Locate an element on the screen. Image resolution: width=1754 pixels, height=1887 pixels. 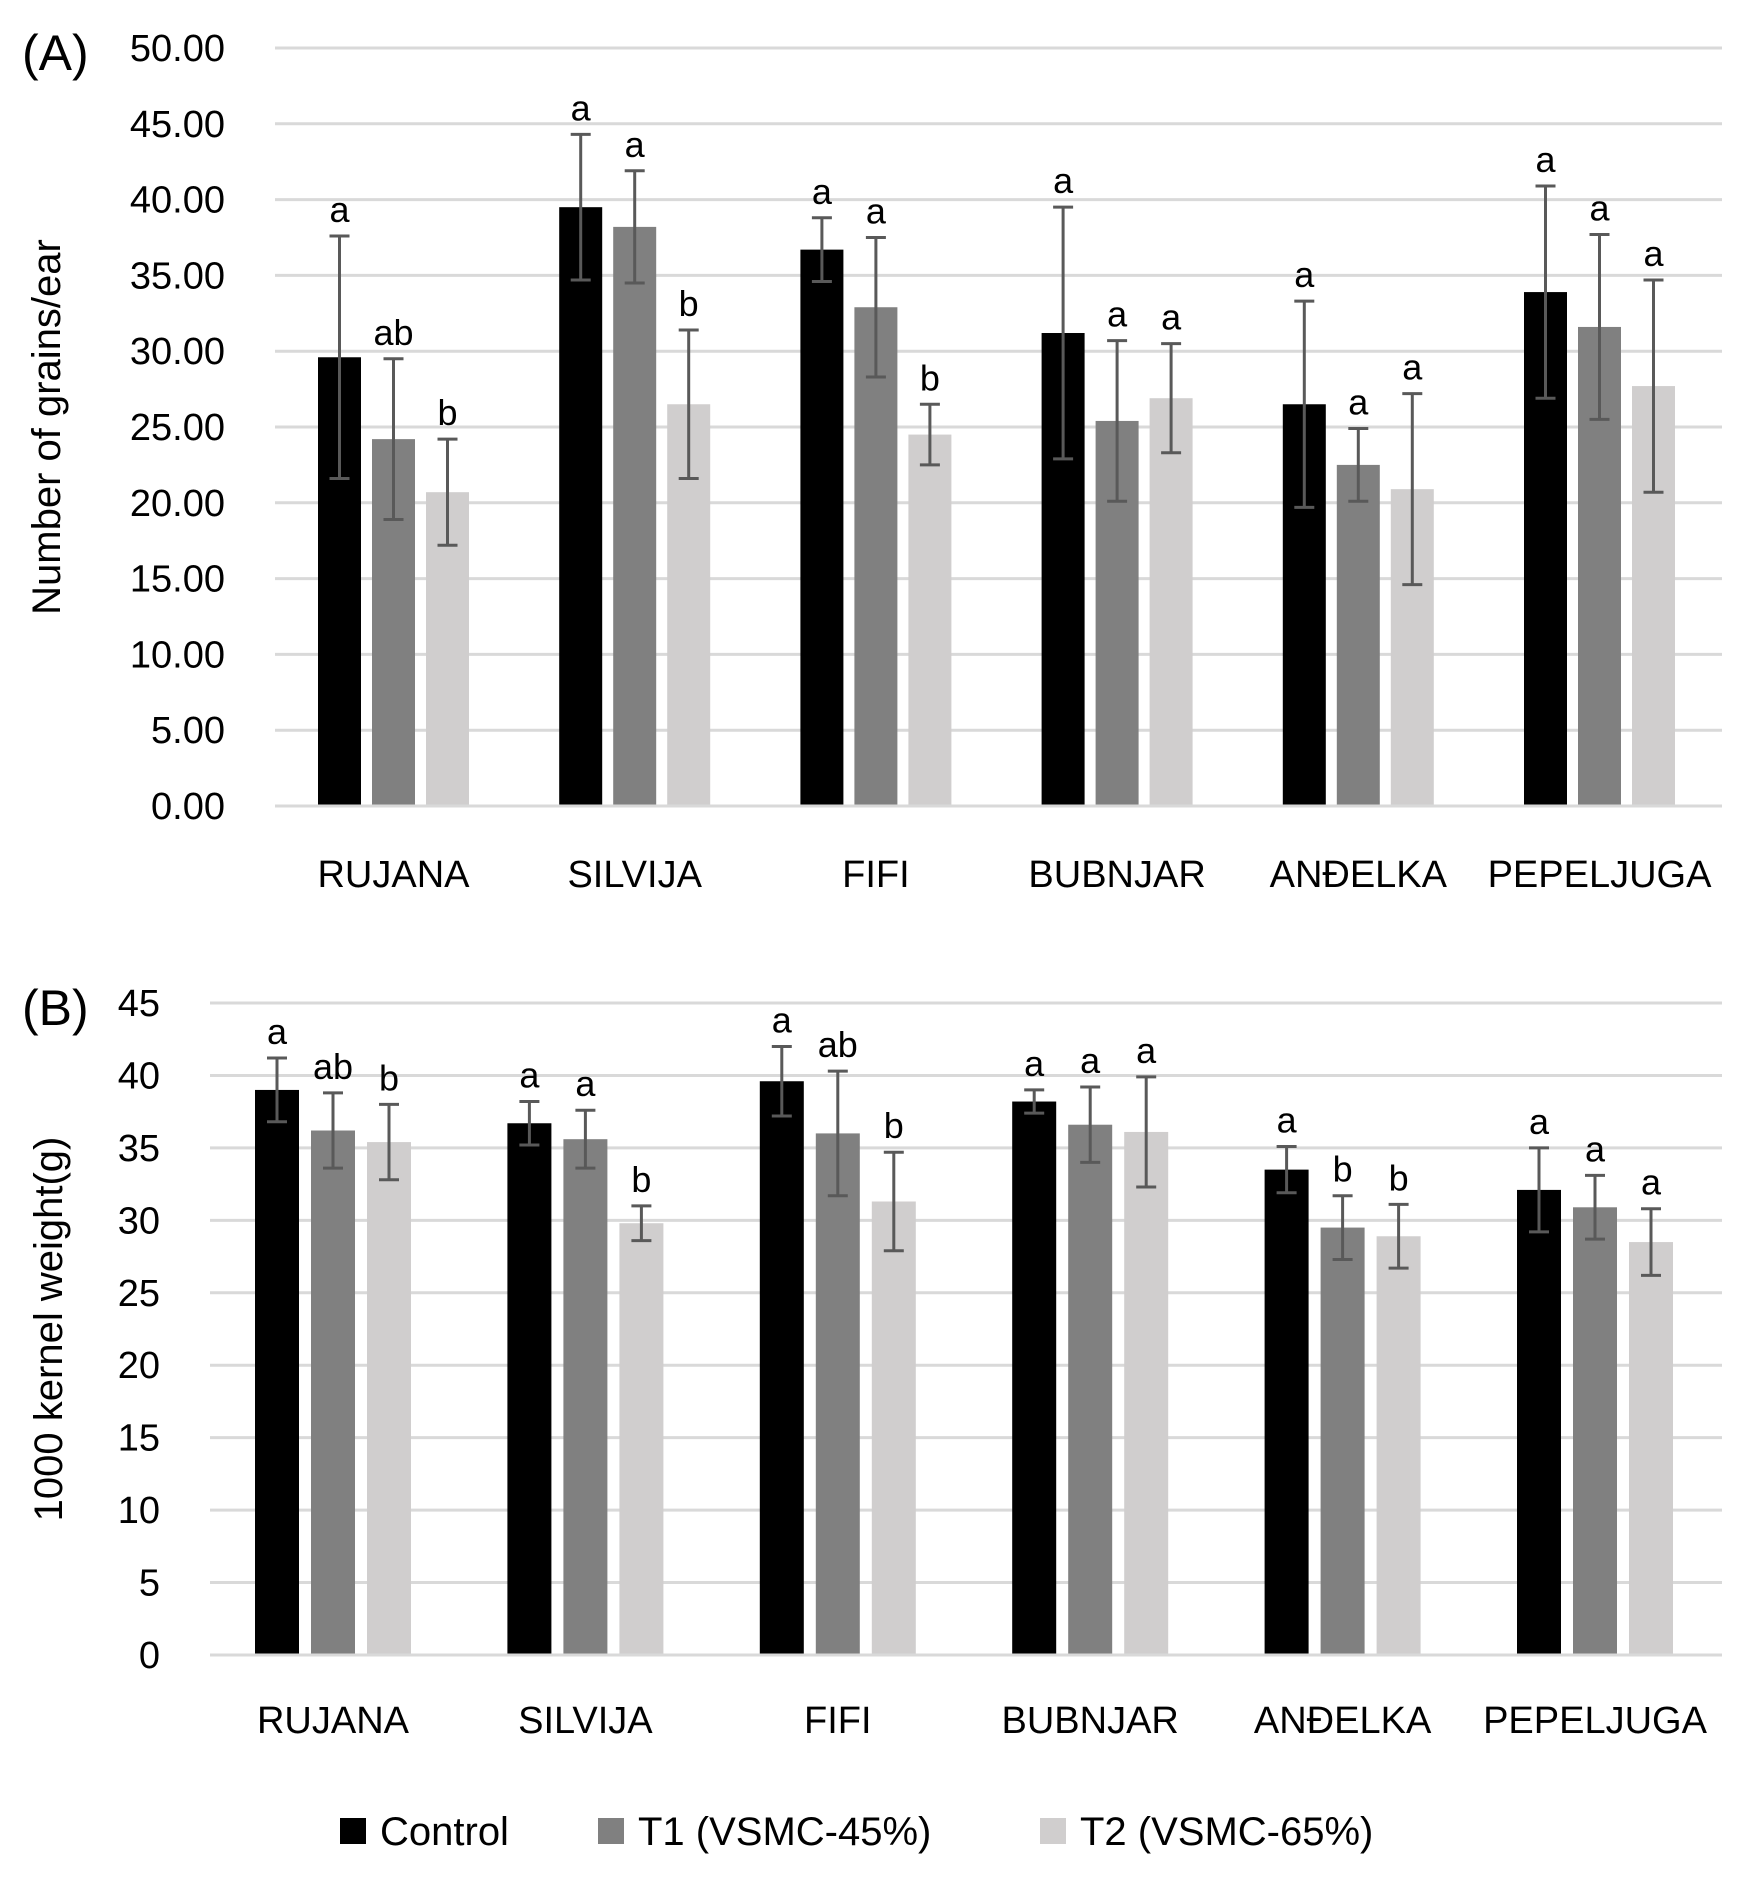
y-tick-label: 40 is located at coordinates (139, 1076).